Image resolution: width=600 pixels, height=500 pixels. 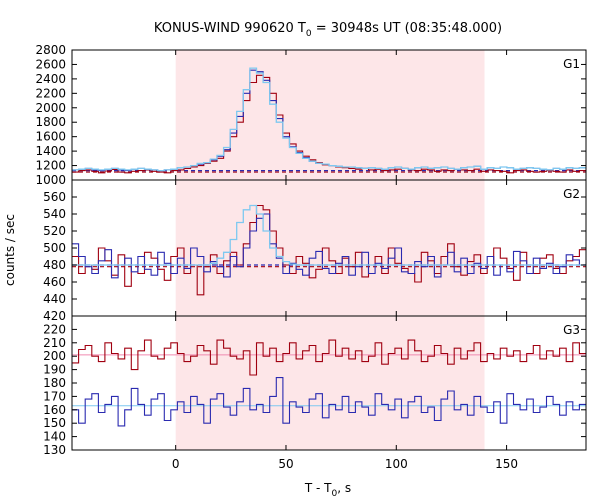 I want to click on y-tick-label: 1600, so click(x=50, y=137).